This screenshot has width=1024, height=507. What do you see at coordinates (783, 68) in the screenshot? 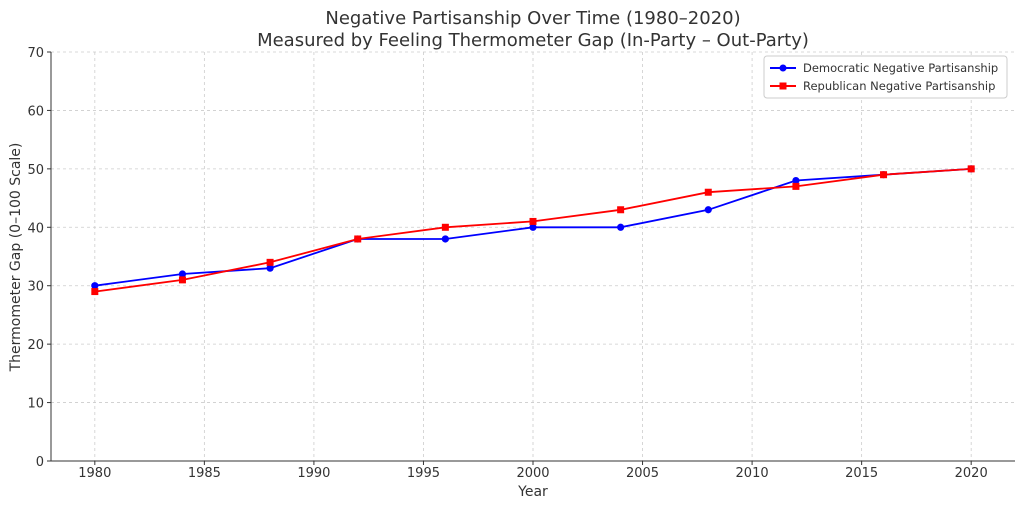
I see `legend-marker-democratic` at bounding box center [783, 68].